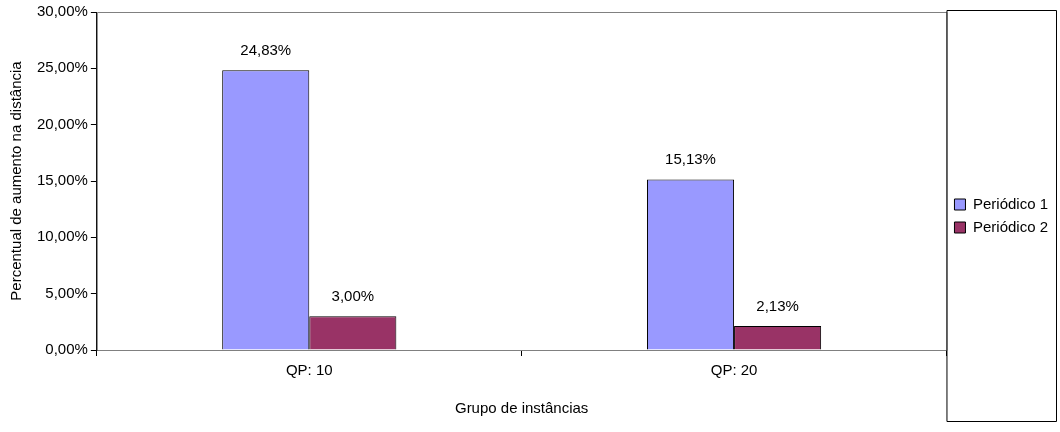 This screenshot has height=432, width=1060. Describe the element at coordinates (309, 370) in the screenshot. I see `x-tick-label: QP: 10` at that location.